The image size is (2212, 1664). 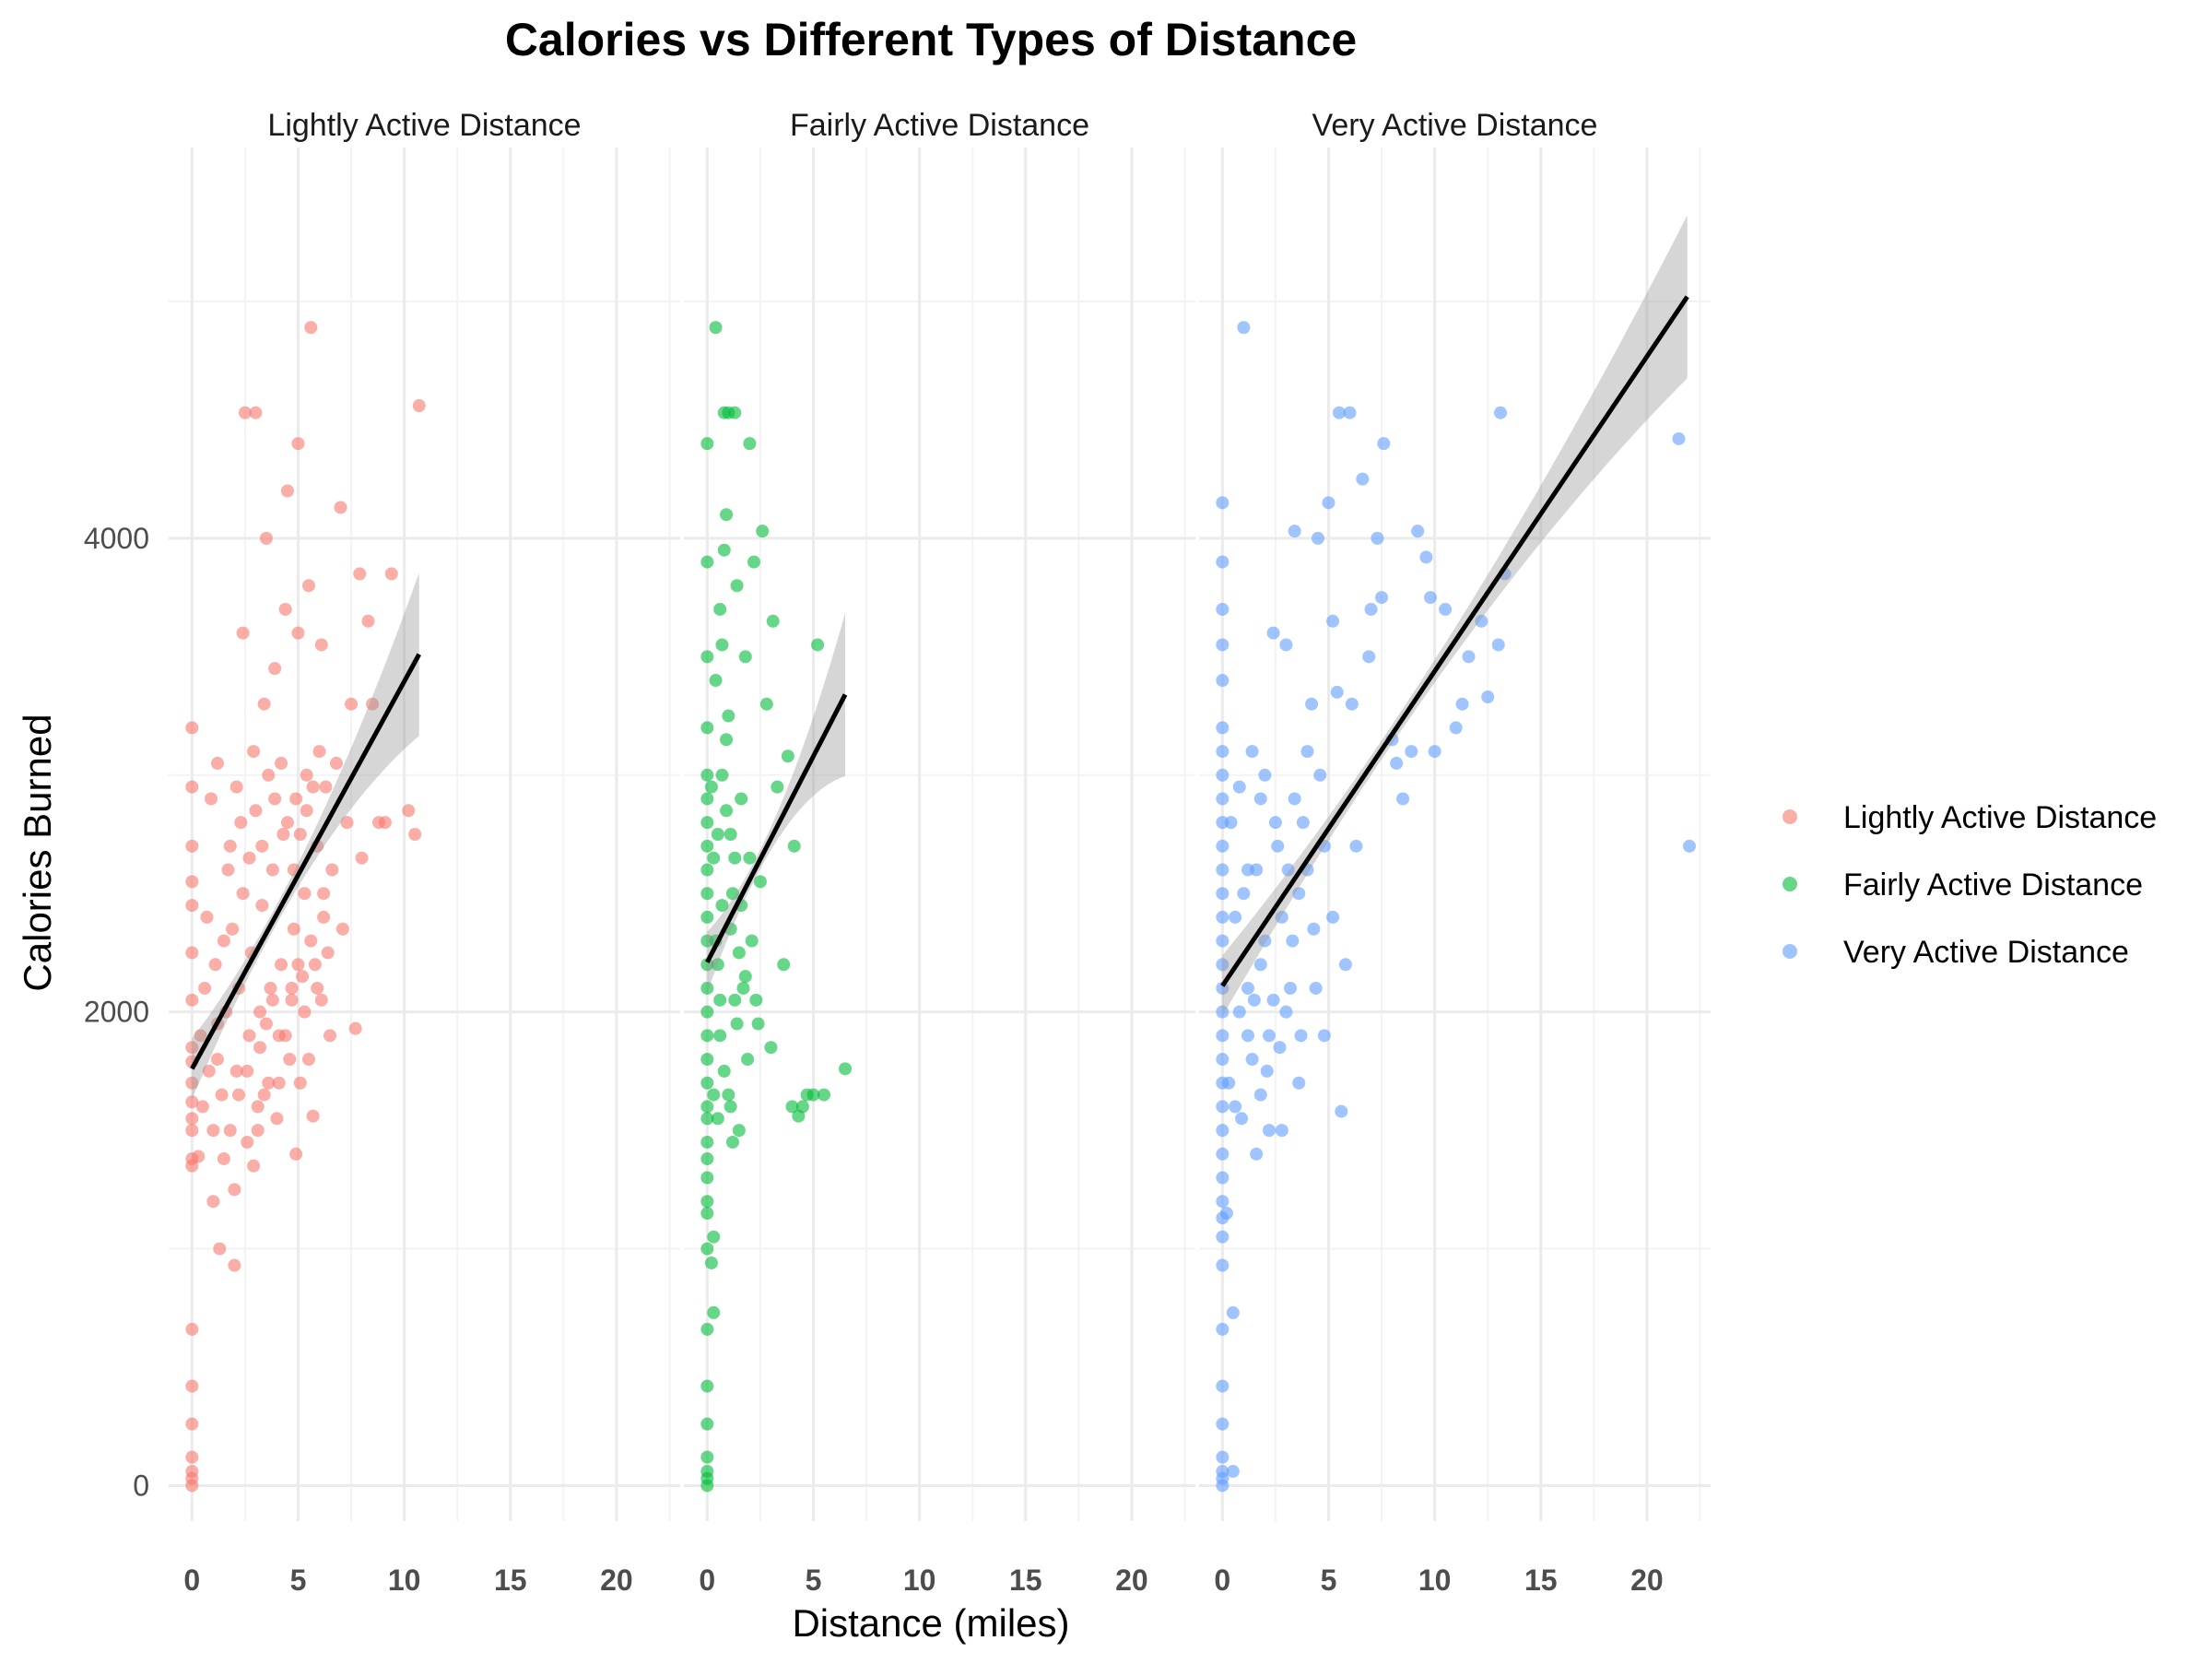 What do you see at coordinates (1993, 885) in the screenshot?
I see `legend-label: Fairly Active Distance` at bounding box center [1993, 885].